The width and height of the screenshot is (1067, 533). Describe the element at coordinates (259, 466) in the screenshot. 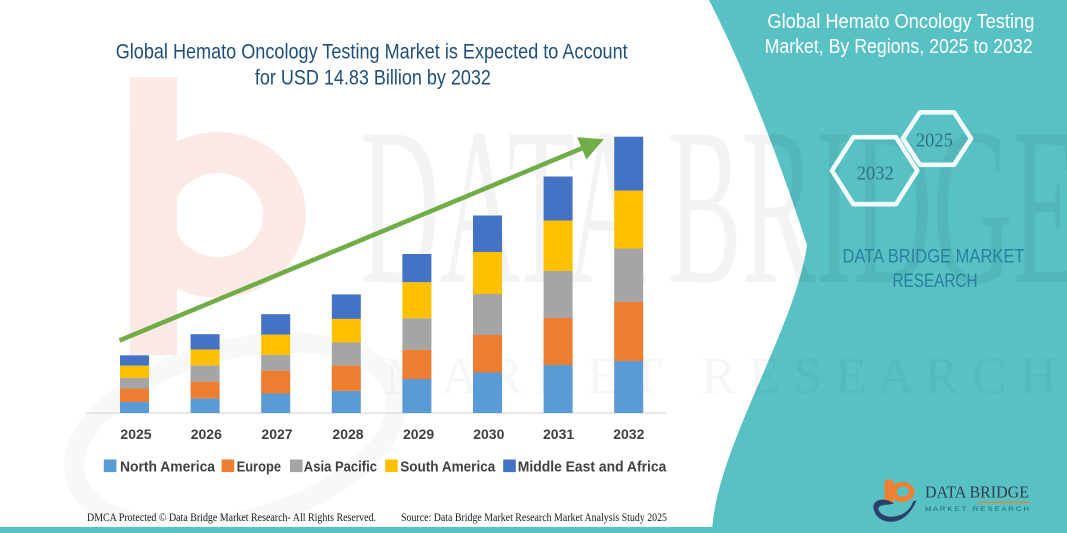

I see `svg-text: Europe` at that location.